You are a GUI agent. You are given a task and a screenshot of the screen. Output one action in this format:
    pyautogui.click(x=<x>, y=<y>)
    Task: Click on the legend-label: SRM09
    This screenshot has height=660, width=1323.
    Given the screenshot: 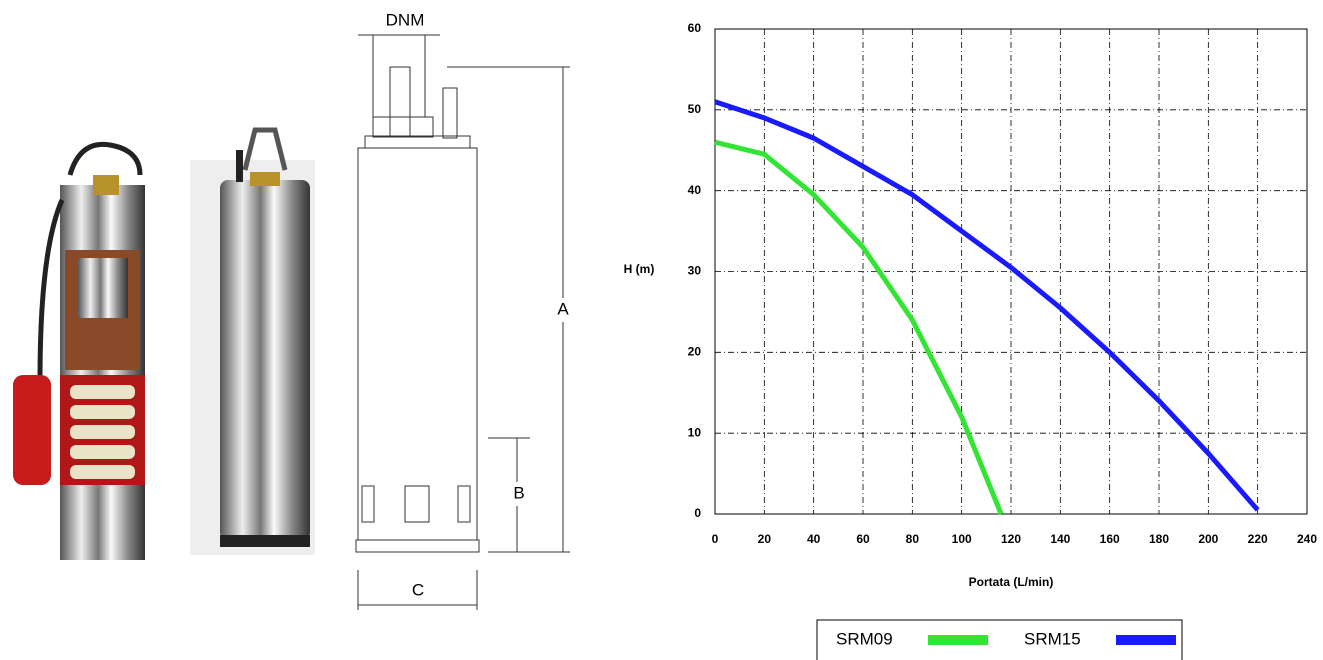 What is the action you would take?
    pyautogui.click(x=864, y=638)
    